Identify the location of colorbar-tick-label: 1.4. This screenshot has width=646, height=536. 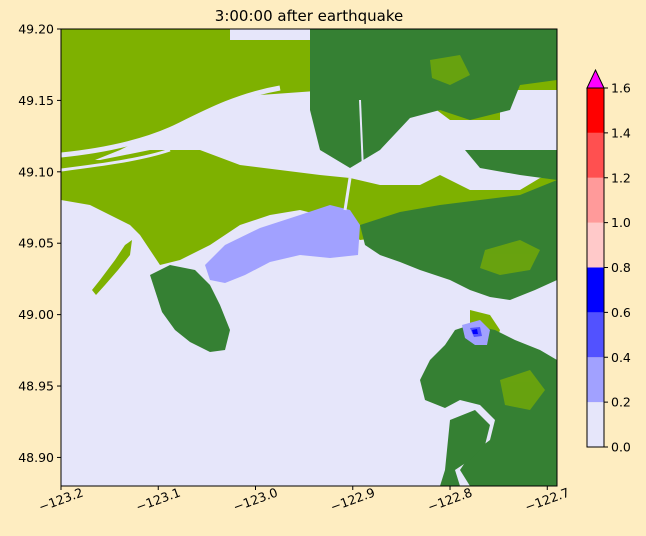
(621, 132).